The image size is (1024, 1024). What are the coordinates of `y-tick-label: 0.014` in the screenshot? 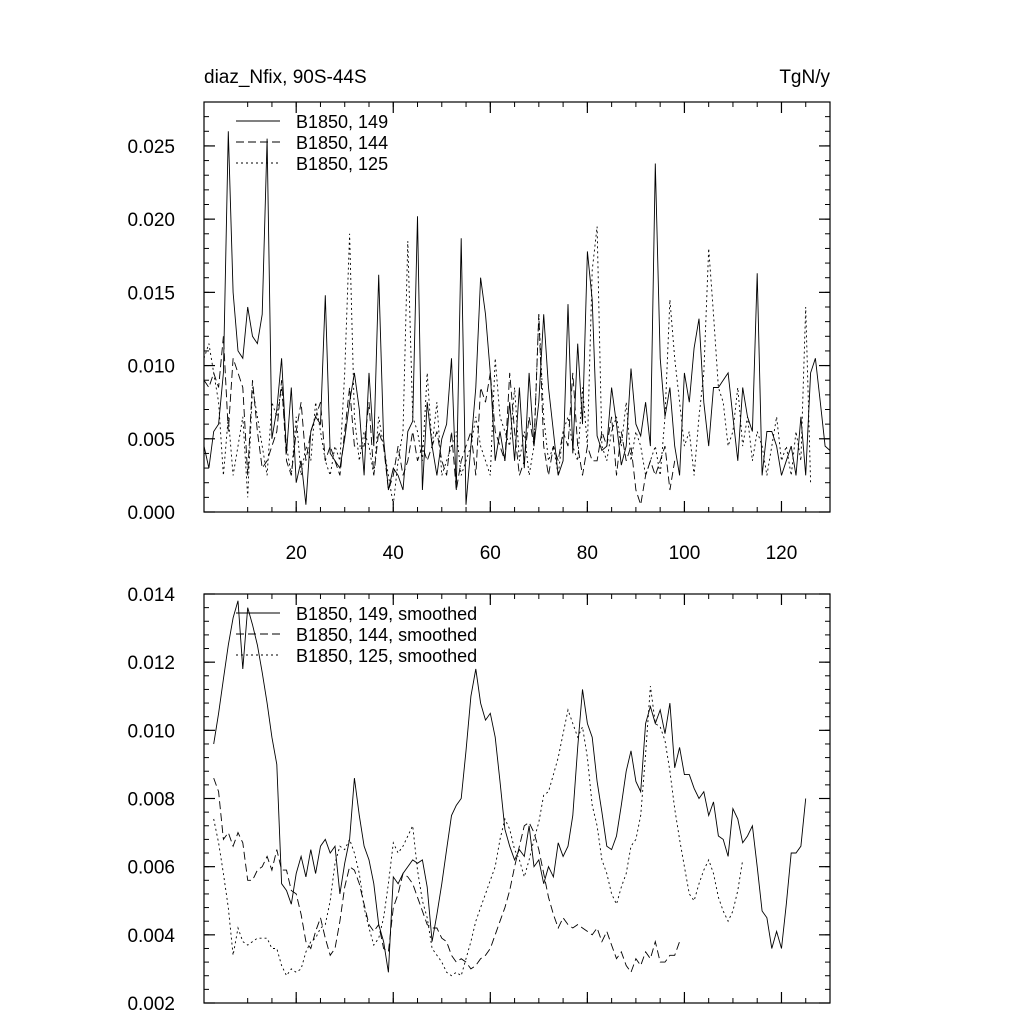 It's located at (151, 595).